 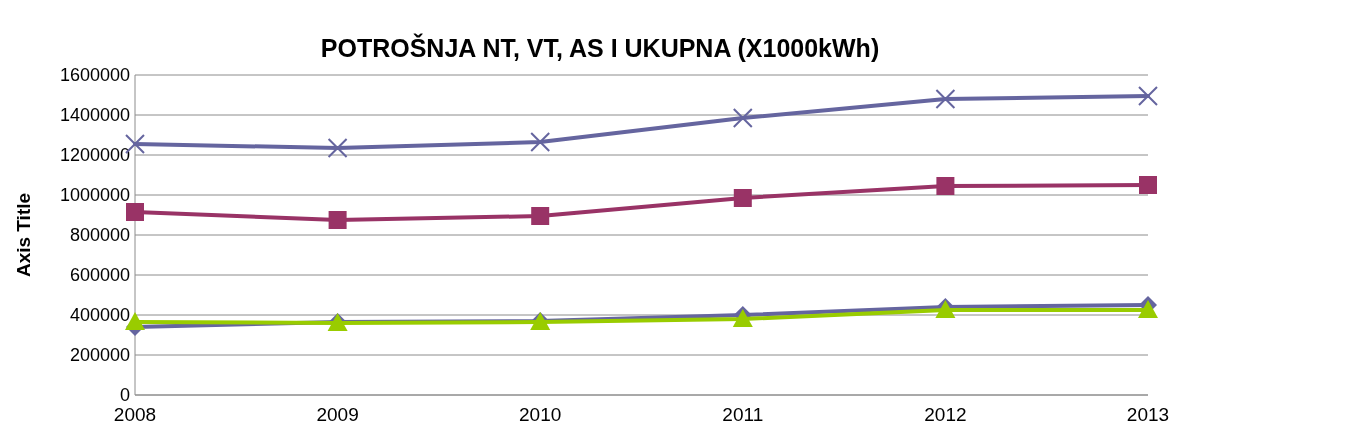 What do you see at coordinates (94, 155) in the screenshot?
I see `y-tick-label: 1200000` at bounding box center [94, 155].